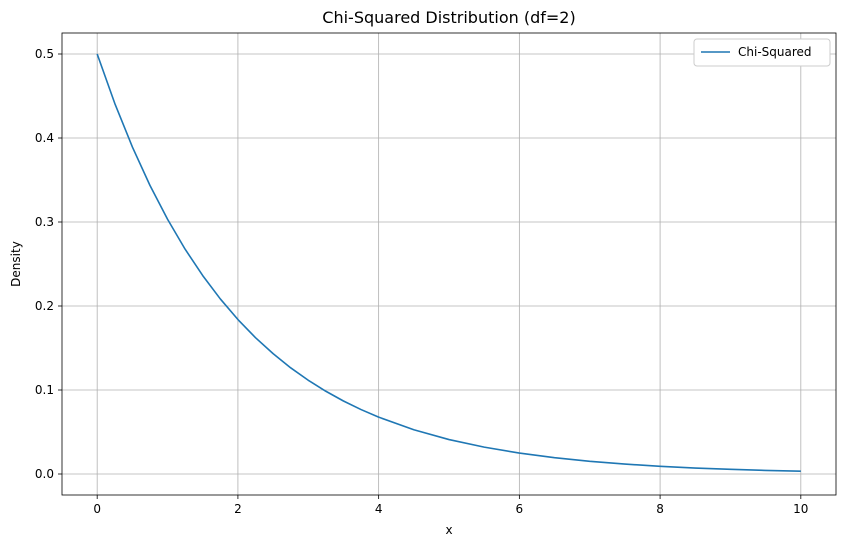 Image resolution: width=846 pixels, height=547 pixels. What do you see at coordinates (660, 509) in the screenshot?
I see `x-tick-label: 8` at bounding box center [660, 509].